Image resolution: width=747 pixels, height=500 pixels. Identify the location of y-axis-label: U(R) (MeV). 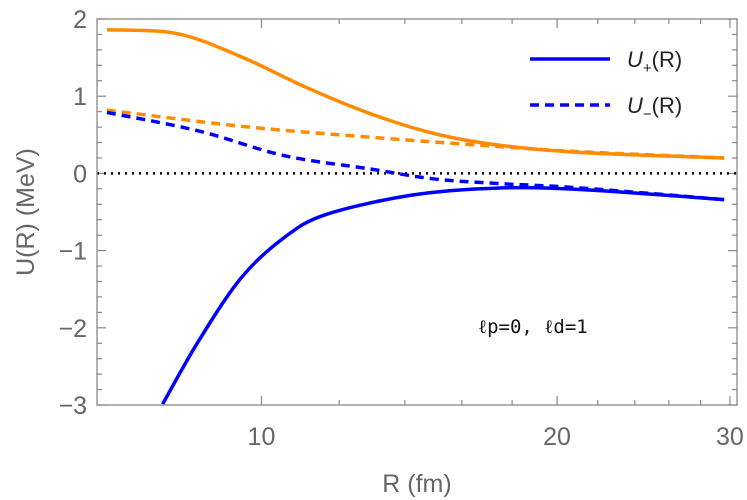
(26, 212).